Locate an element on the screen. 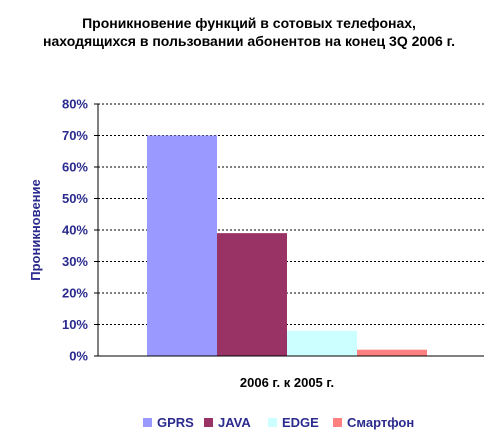 Image resolution: width=498 pixels, height=447 pixels. legend-label: JAVA is located at coordinates (234, 422).